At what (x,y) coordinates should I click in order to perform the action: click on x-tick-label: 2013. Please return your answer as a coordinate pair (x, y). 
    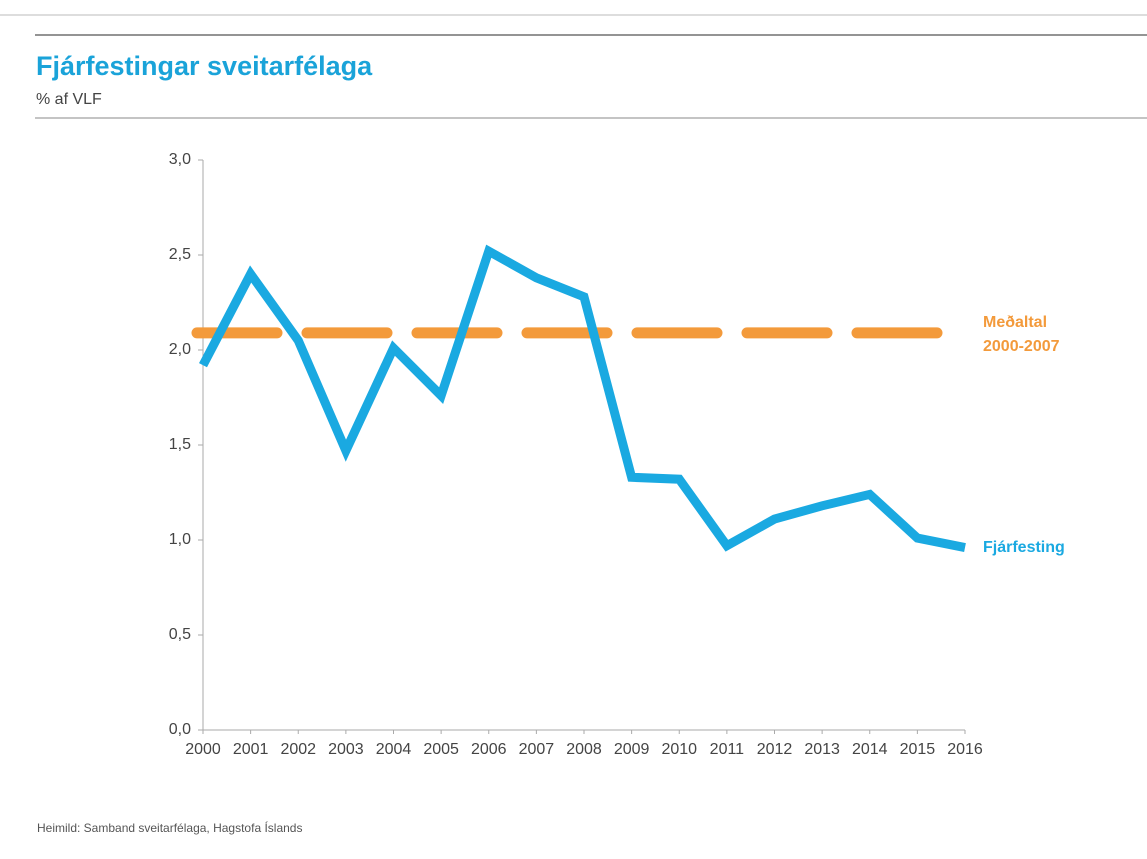
    Looking at the image, I should click on (822, 749).